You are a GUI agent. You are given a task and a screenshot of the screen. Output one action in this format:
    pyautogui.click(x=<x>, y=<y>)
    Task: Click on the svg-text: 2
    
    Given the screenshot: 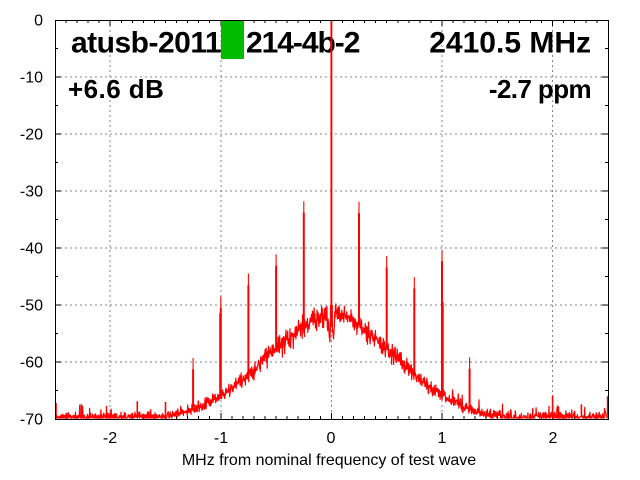 What is the action you would take?
    pyautogui.click(x=553, y=438)
    